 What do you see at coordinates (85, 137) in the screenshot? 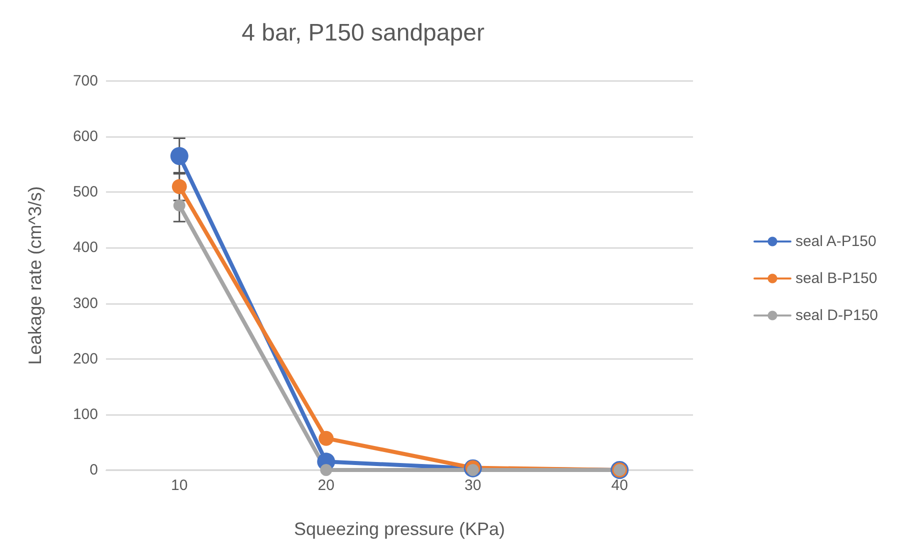
I see `y-tick-label: 600` at bounding box center [85, 137].